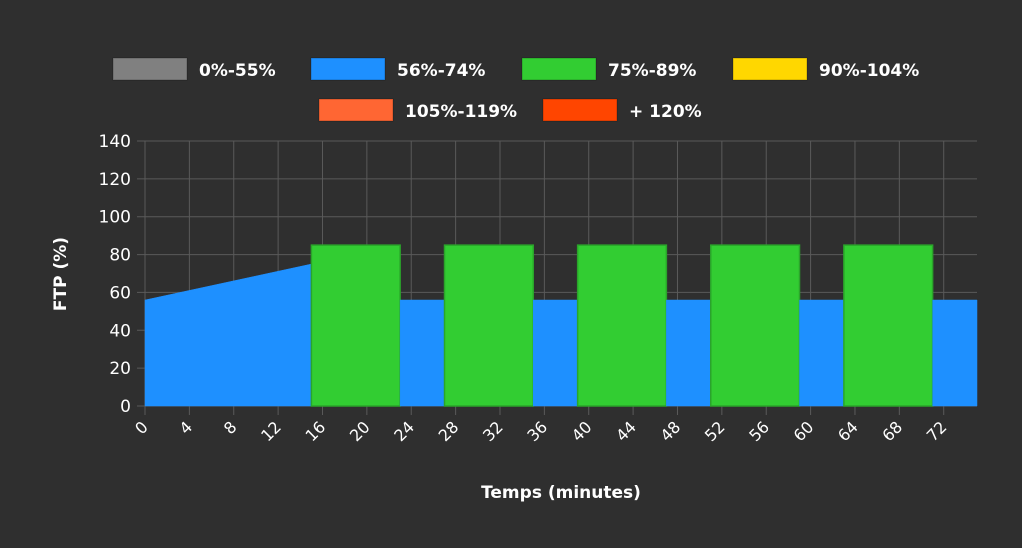  Describe the element at coordinates (115, 180) in the screenshot. I see `y-tick-label: 120` at that location.